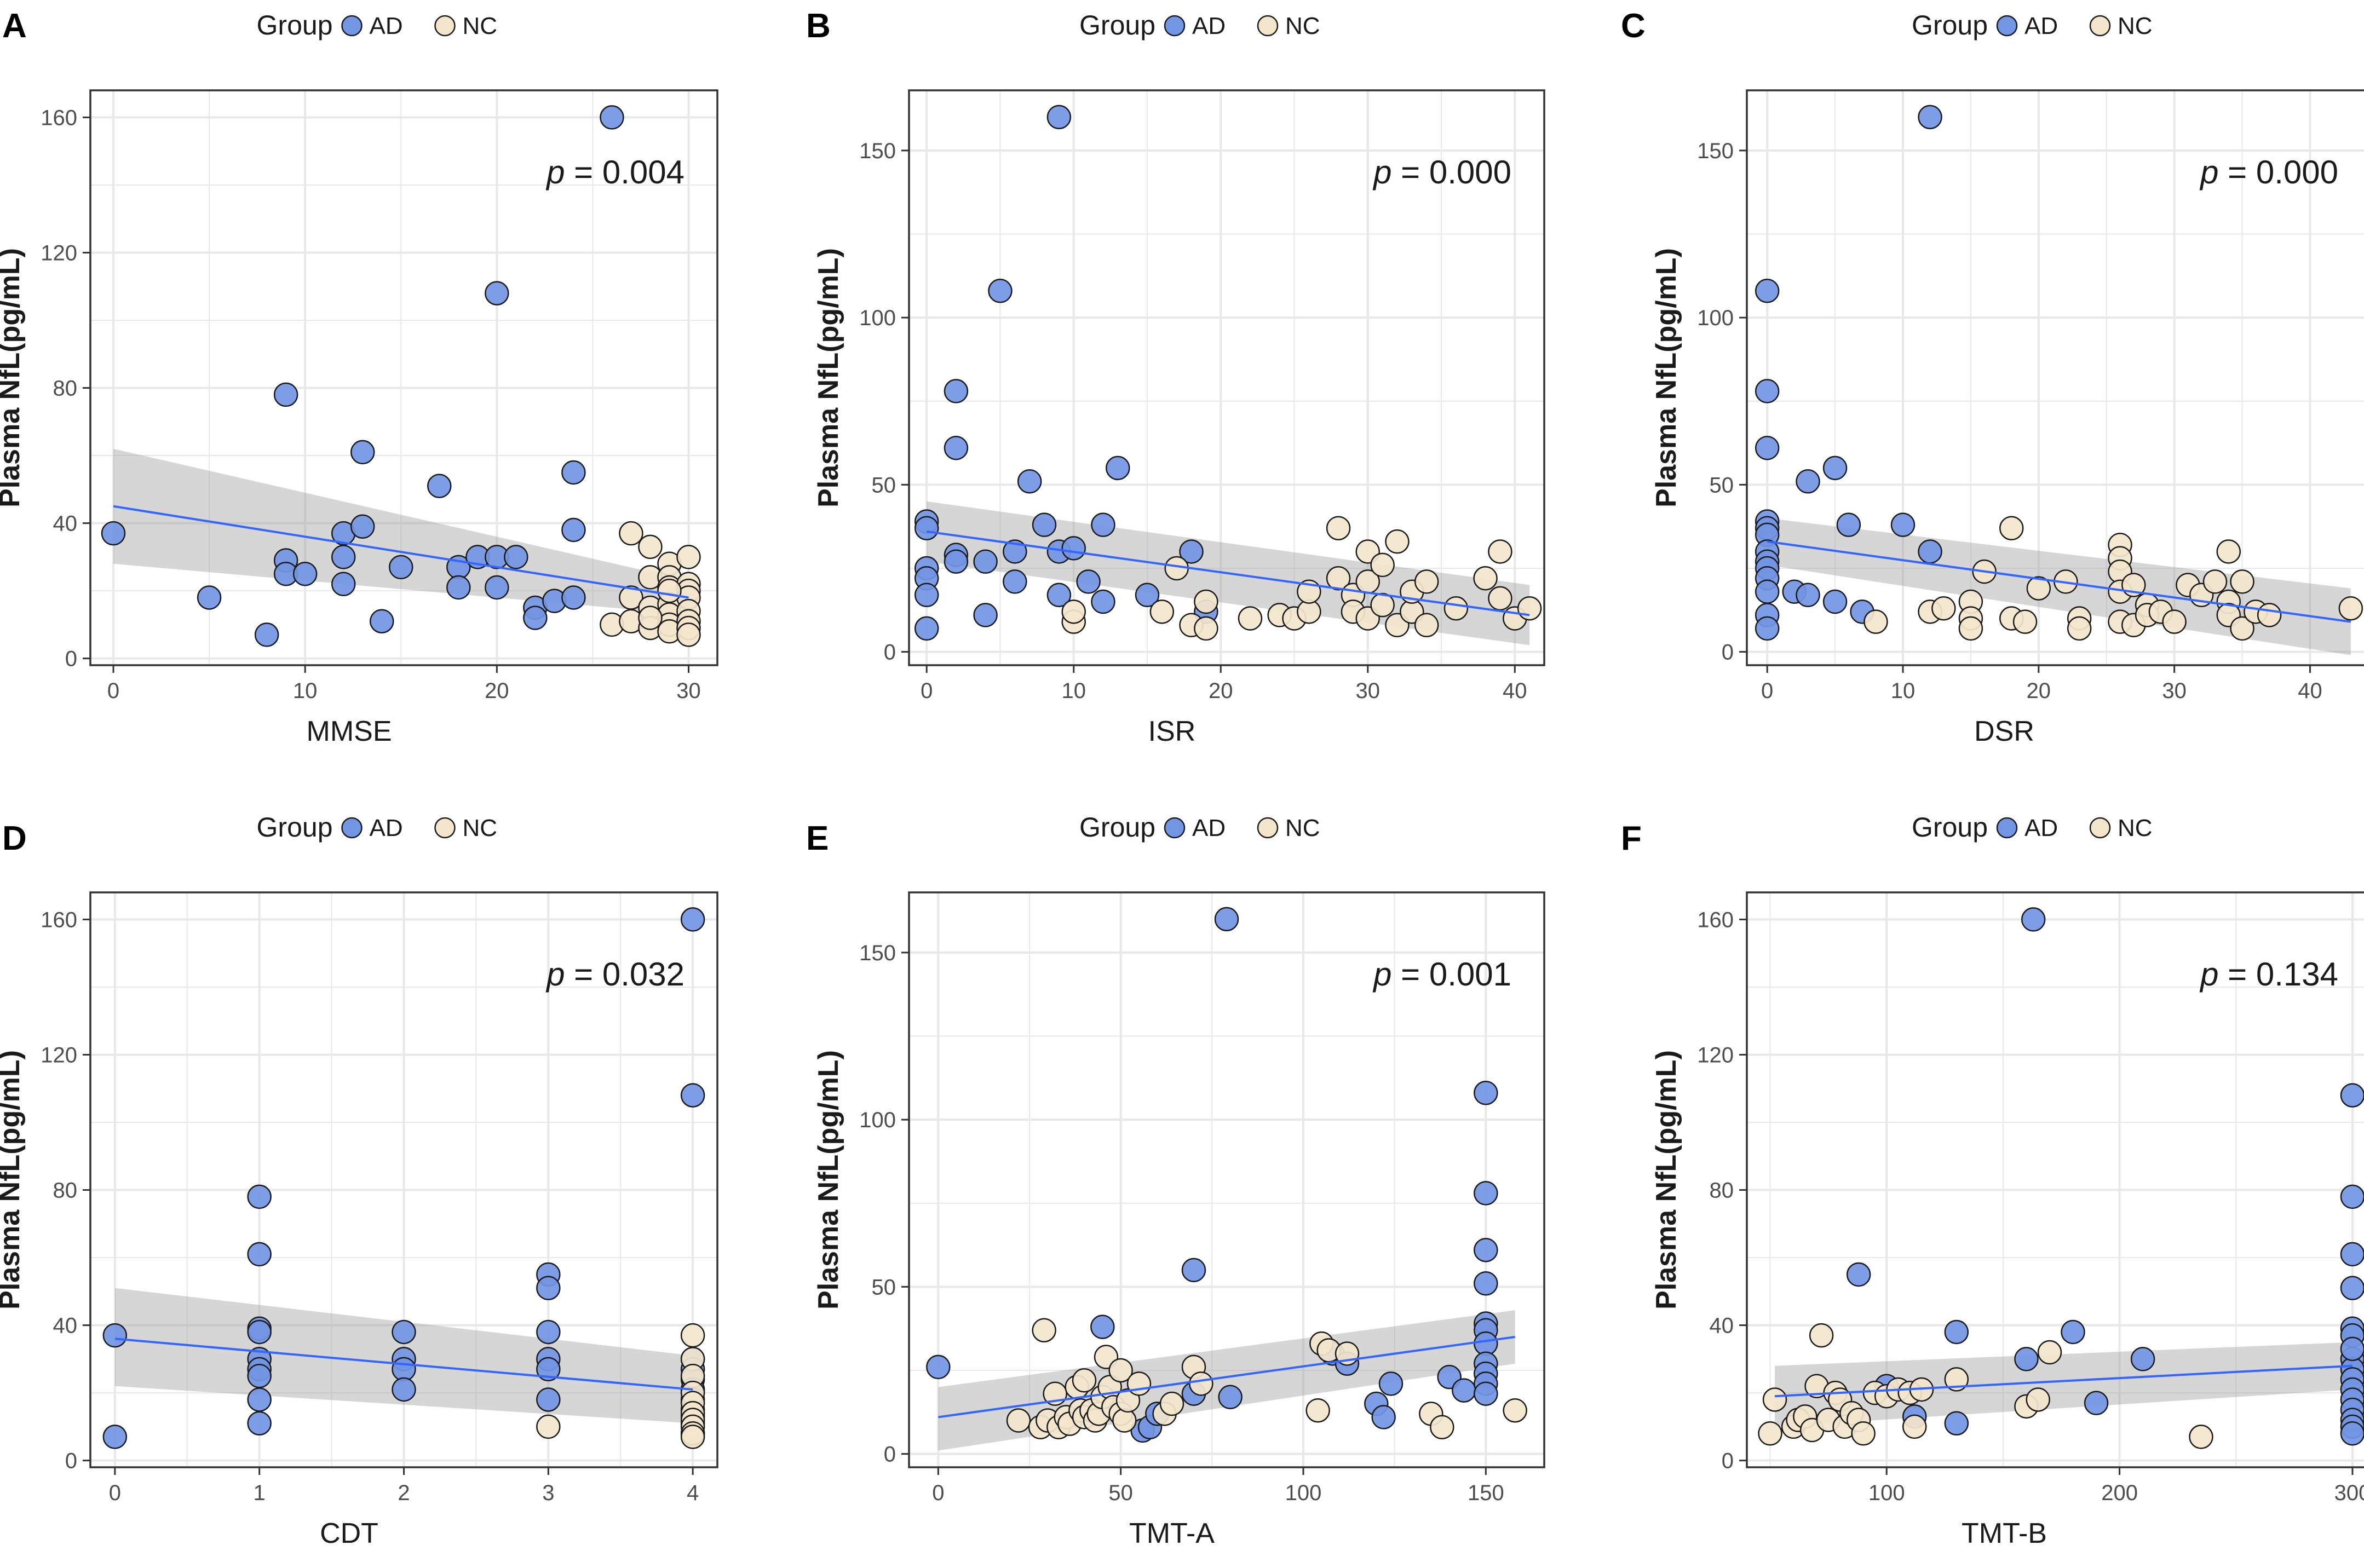 This screenshot has height=1568, width=2364. What do you see at coordinates (615, 172) in the screenshot?
I see `p-value-annotation: p = 0.004` at bounding box center [615, 172].